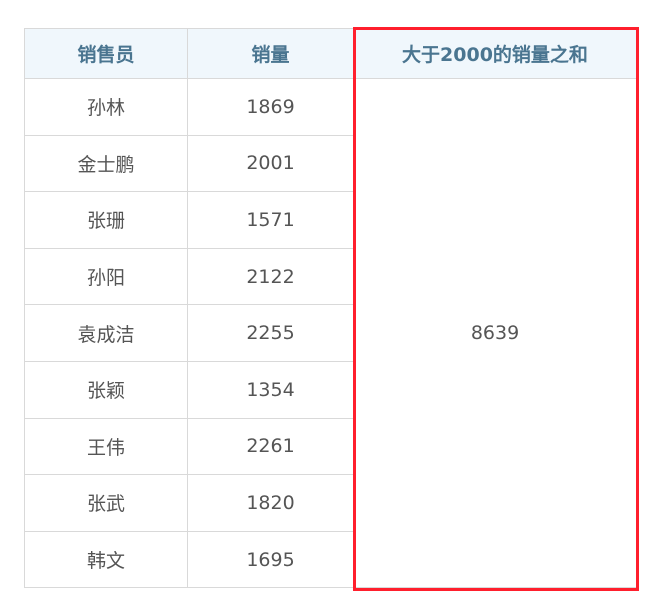 The image size is (658, 612). What do you see at coordinates (270, 503) in the screenshot?
I see `sales-cell: 1820` at bounding box center [270, 503].